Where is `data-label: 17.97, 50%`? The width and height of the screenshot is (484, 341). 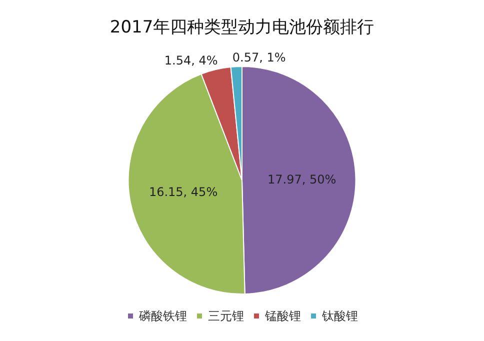 data-label: 17.97, 50% is located at coordinates (302, 179).